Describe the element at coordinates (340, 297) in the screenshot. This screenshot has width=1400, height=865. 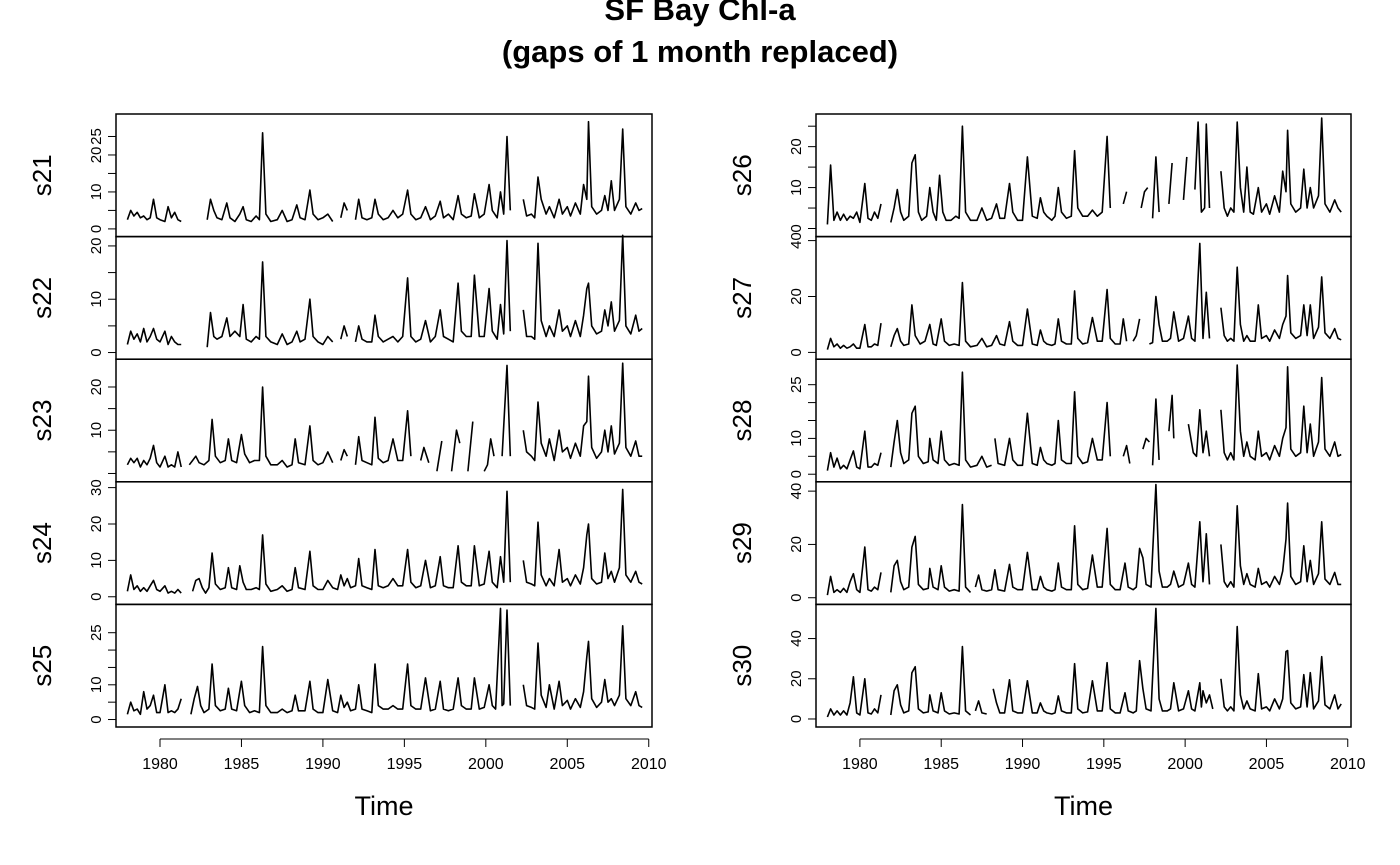
I see `panel-s22: 0 10 20 s22` at that location.